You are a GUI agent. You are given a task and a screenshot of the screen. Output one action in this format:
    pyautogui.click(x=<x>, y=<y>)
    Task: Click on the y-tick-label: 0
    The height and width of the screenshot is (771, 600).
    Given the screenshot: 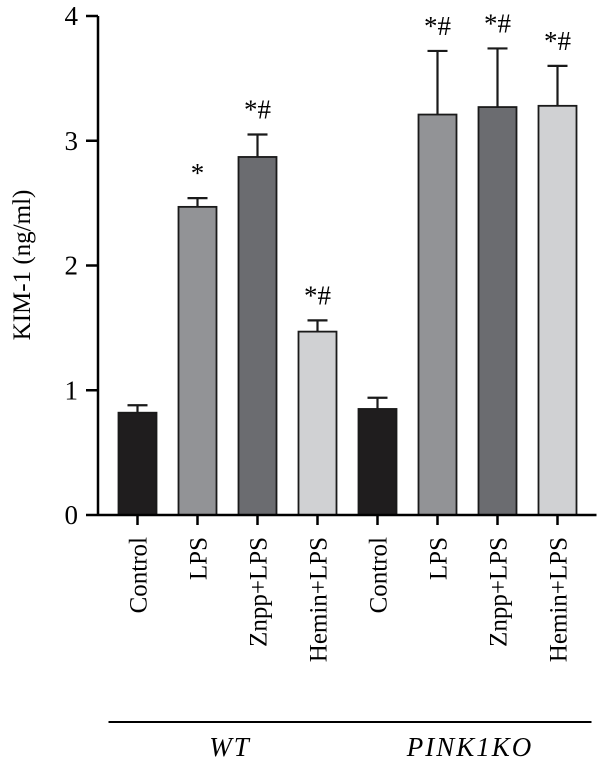 What is the action you would take?
    pyautogui.click(x=72, y=515)
    